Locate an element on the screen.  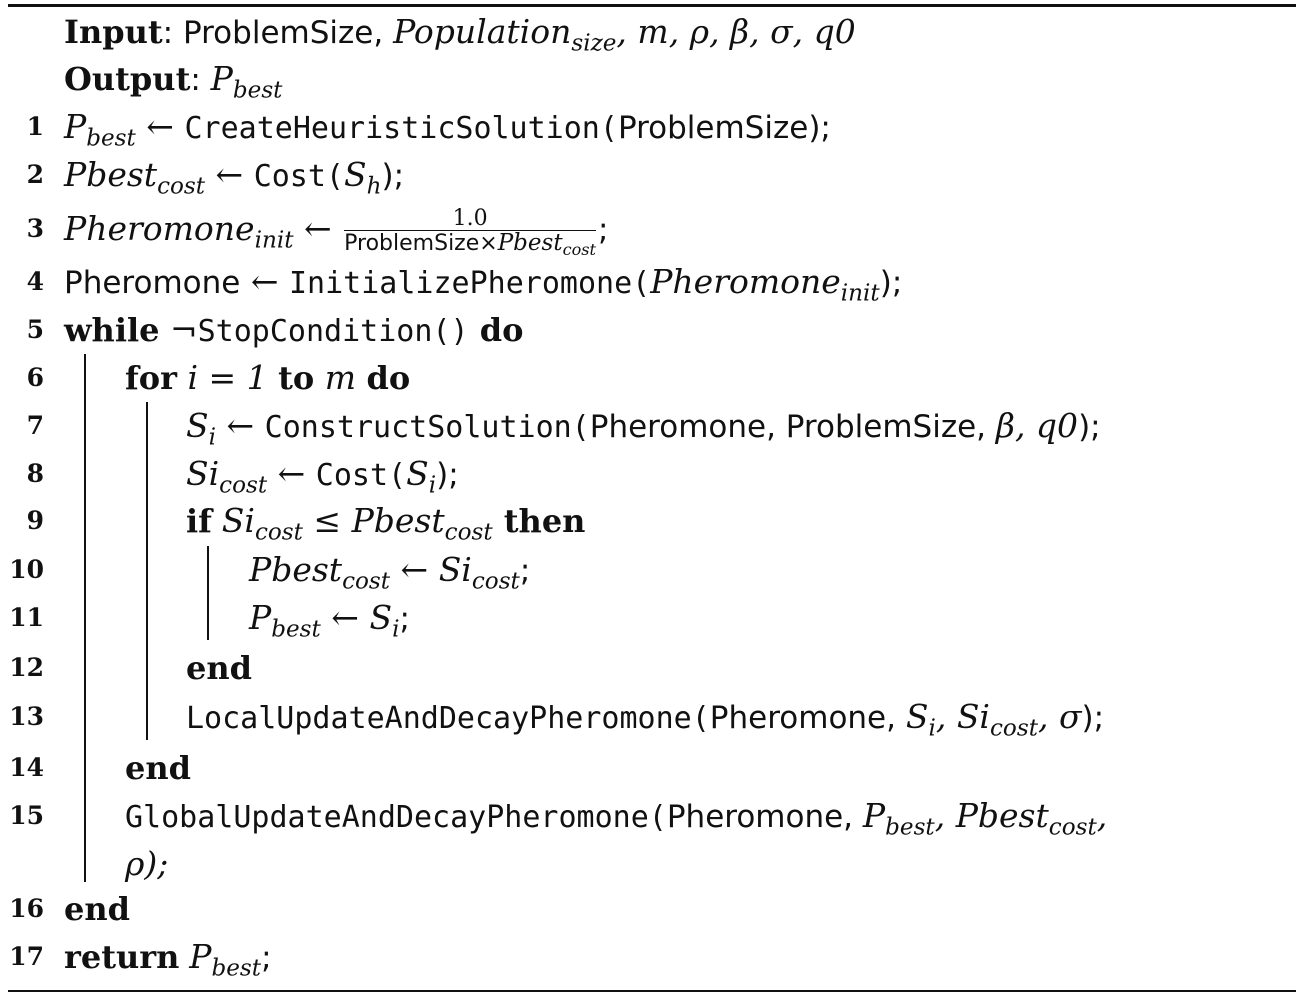
line-number: 10 is located at coordinates (26, 569).